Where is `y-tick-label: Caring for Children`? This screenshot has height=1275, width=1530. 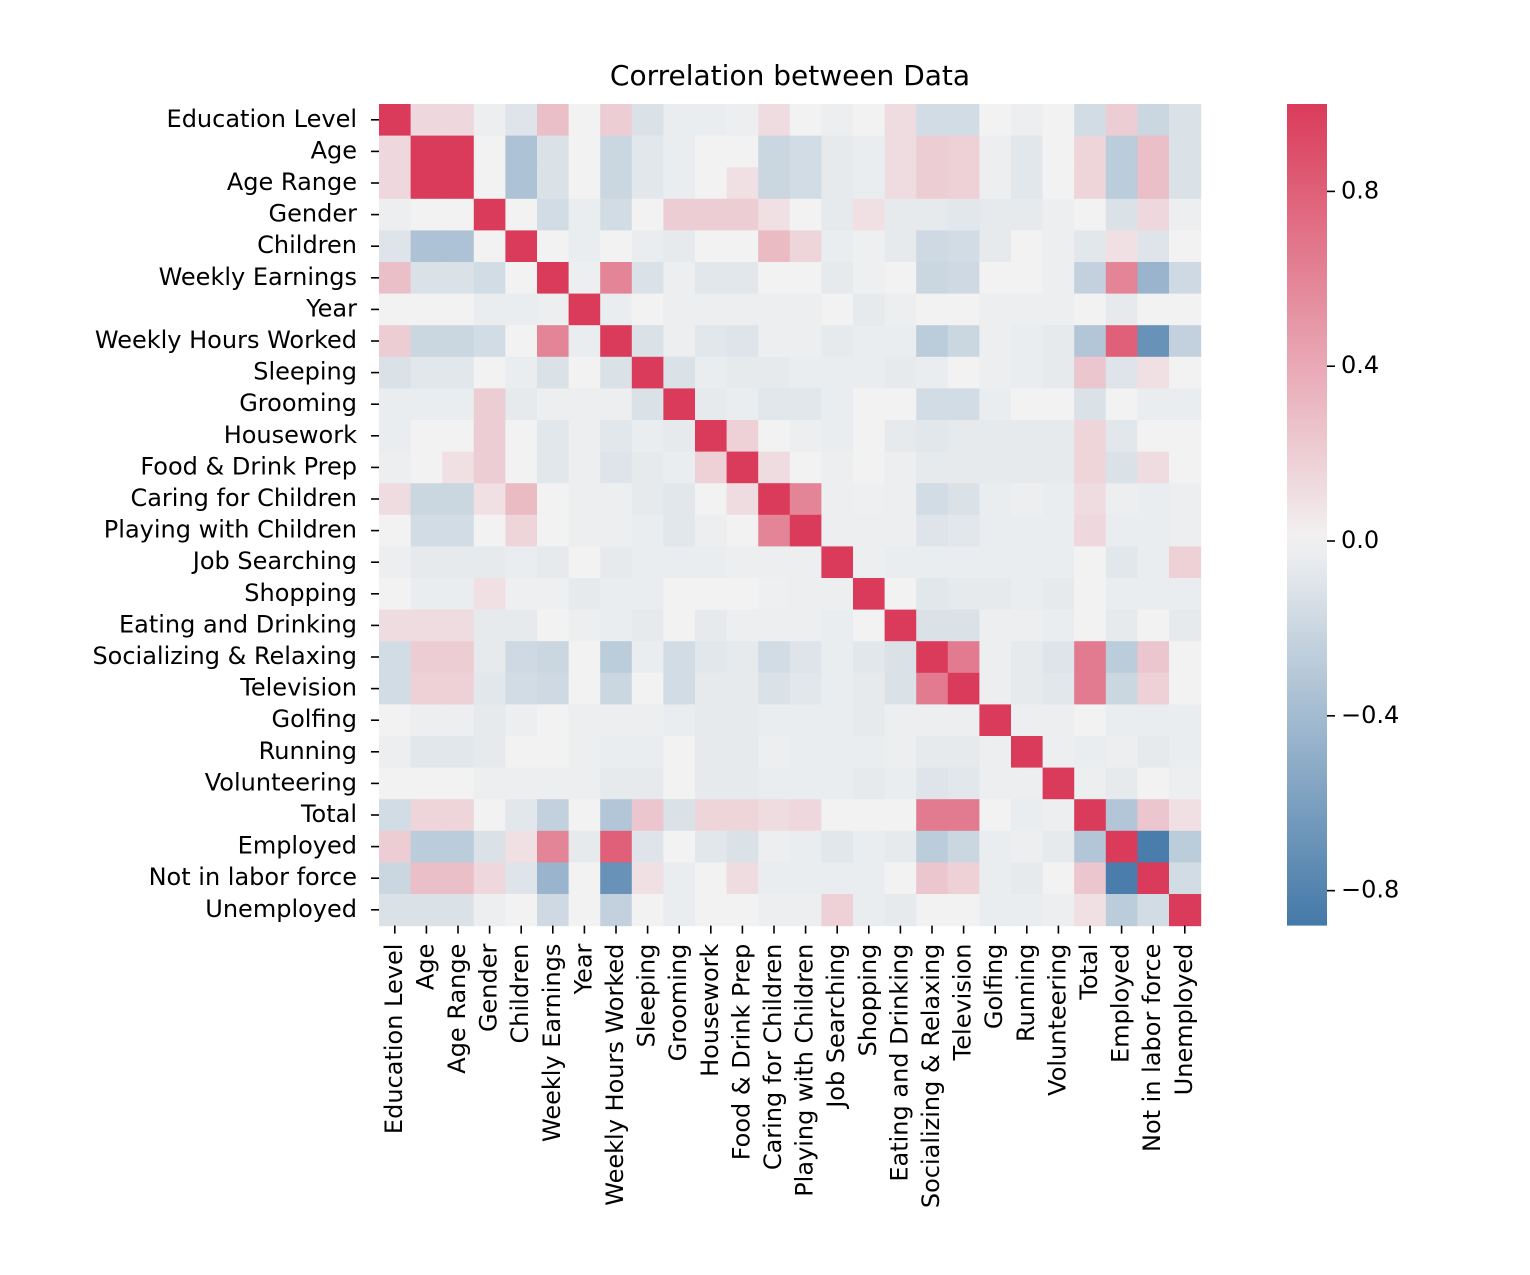 y-tick-label: Caring for Children is located at coordinates (243, 498).